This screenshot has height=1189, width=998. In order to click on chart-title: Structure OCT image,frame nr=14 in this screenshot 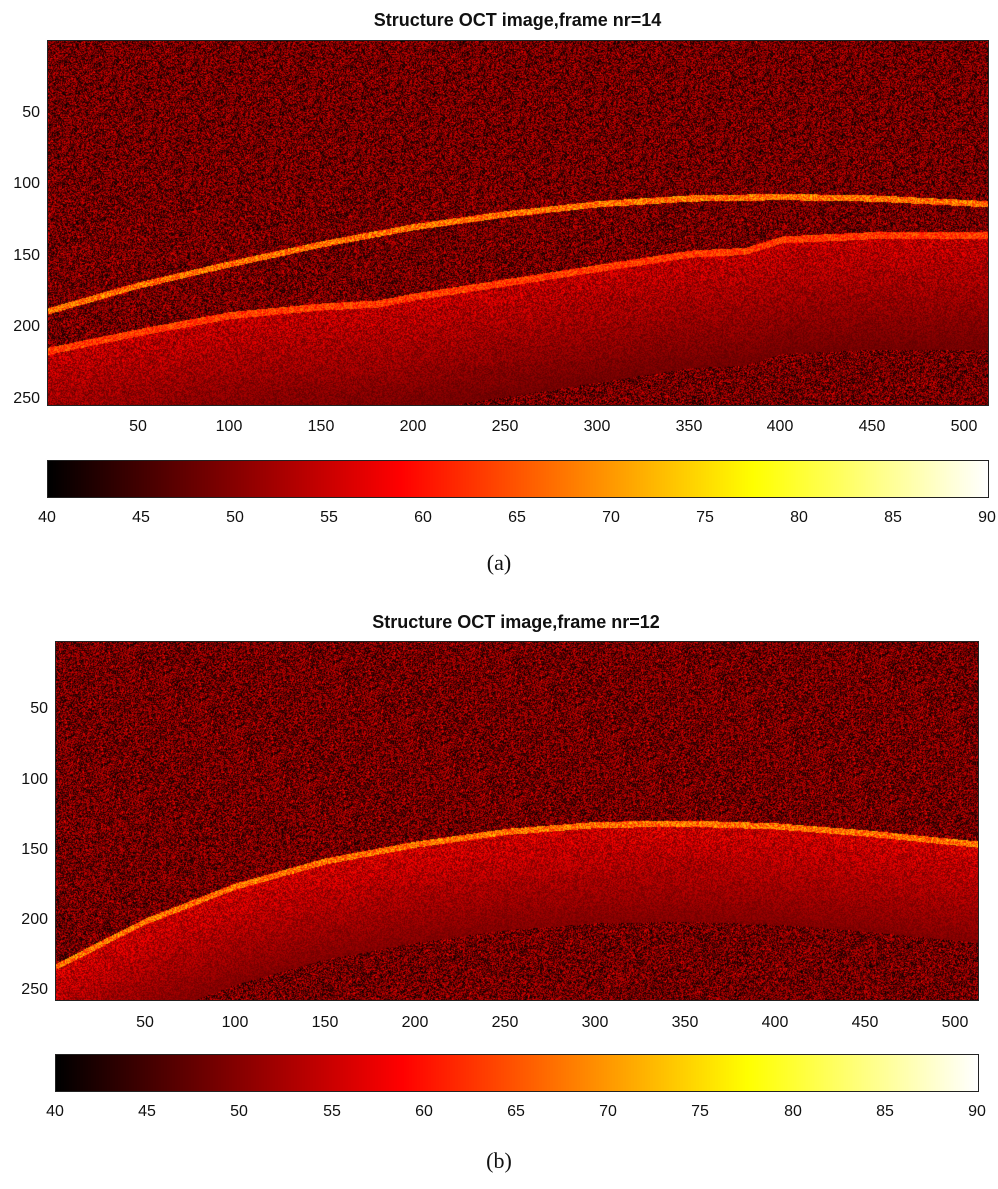, I will do `click(517, 20)`.